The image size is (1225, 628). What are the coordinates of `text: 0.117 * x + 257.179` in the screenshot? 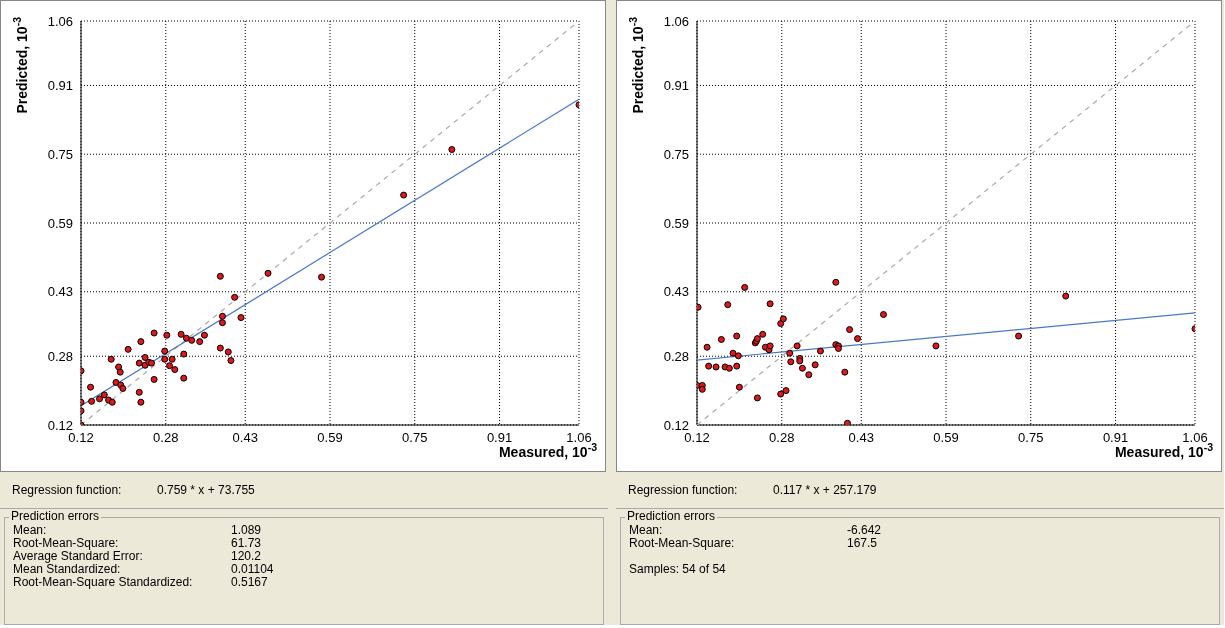 It's located at (825, 490).